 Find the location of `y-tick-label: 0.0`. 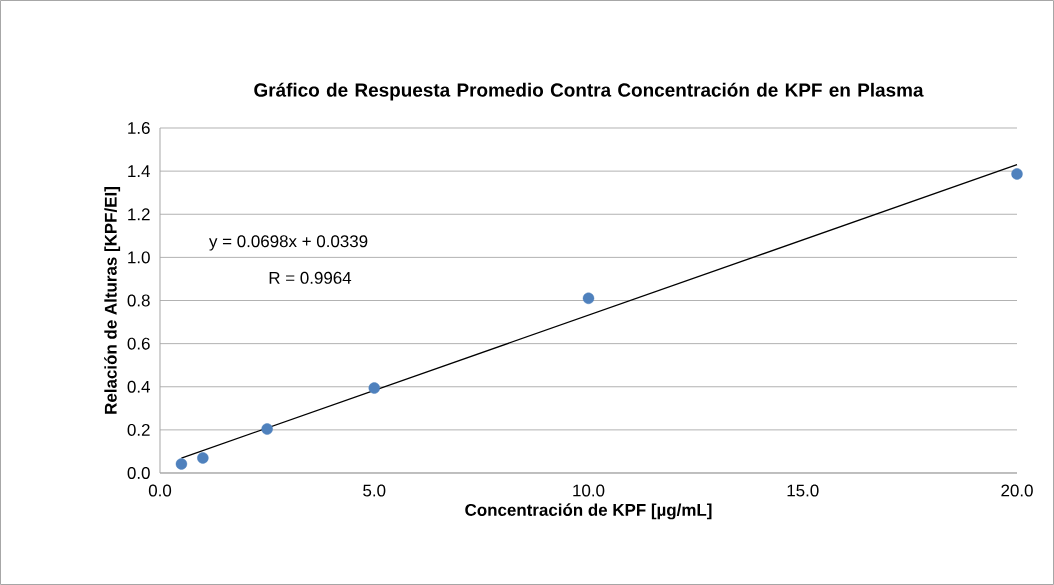

y-tick-label: 0.0 is located at coordinates (138, 473).